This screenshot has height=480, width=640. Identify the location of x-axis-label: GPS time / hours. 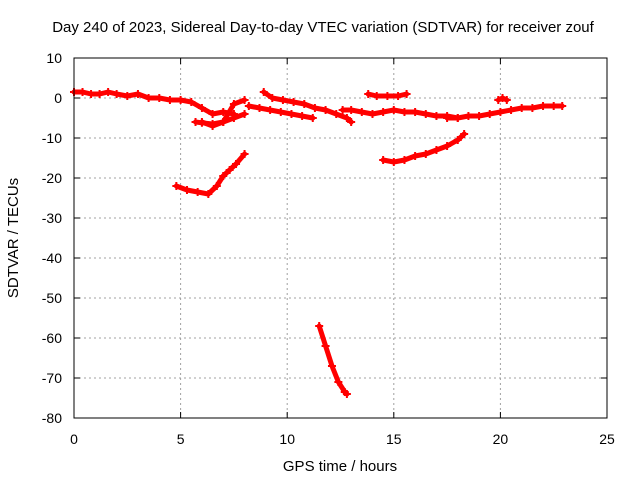
(340, 466).